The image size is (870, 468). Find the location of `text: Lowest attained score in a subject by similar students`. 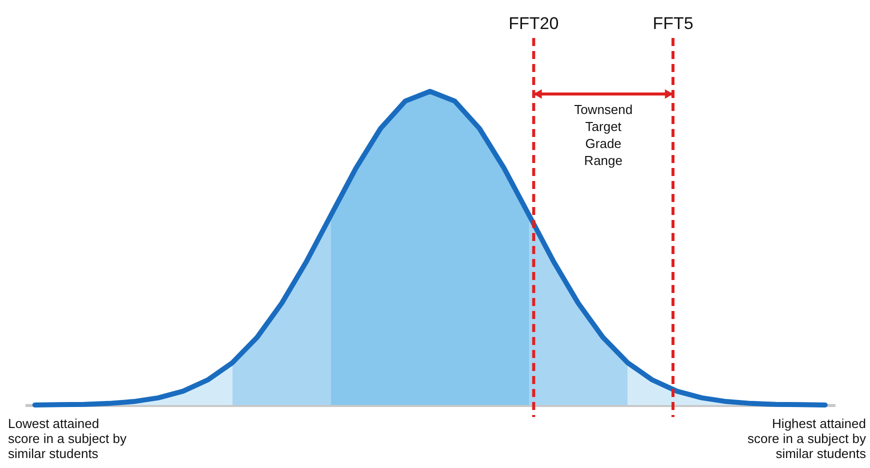

text: Lowest attained score in a subject by similar students is located at coordinates (68, 438).